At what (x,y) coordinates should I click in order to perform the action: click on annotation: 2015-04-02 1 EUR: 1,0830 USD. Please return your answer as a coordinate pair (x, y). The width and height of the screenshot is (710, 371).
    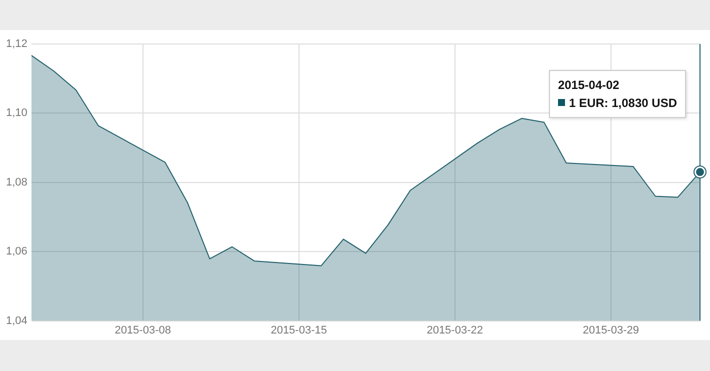
    Looking at the image, I should click on (617, 94).